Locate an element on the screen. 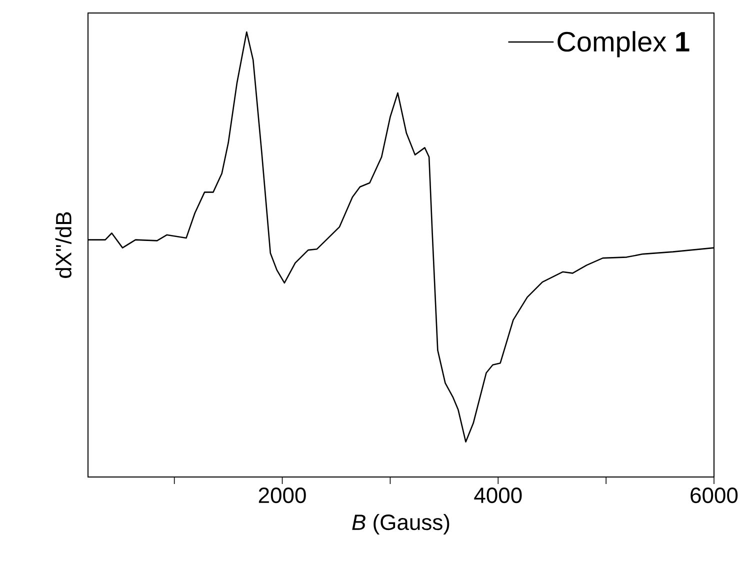 The height and width of the screenshot is (573, 752). y-axis-title: dX"/dB is located at coordinates (63, 245).